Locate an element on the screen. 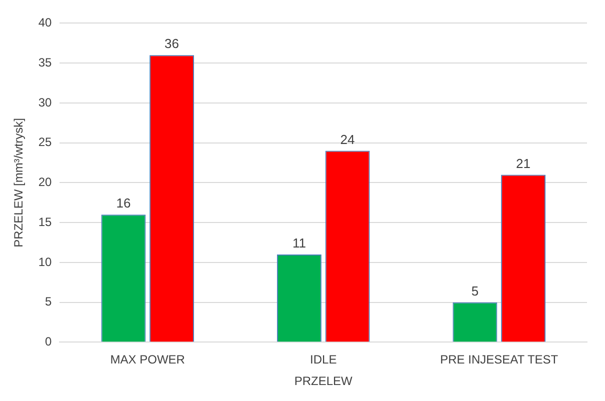 The image size is (605, 401). x-tick-label: MAX POWER is located at coordinates (148, 359).